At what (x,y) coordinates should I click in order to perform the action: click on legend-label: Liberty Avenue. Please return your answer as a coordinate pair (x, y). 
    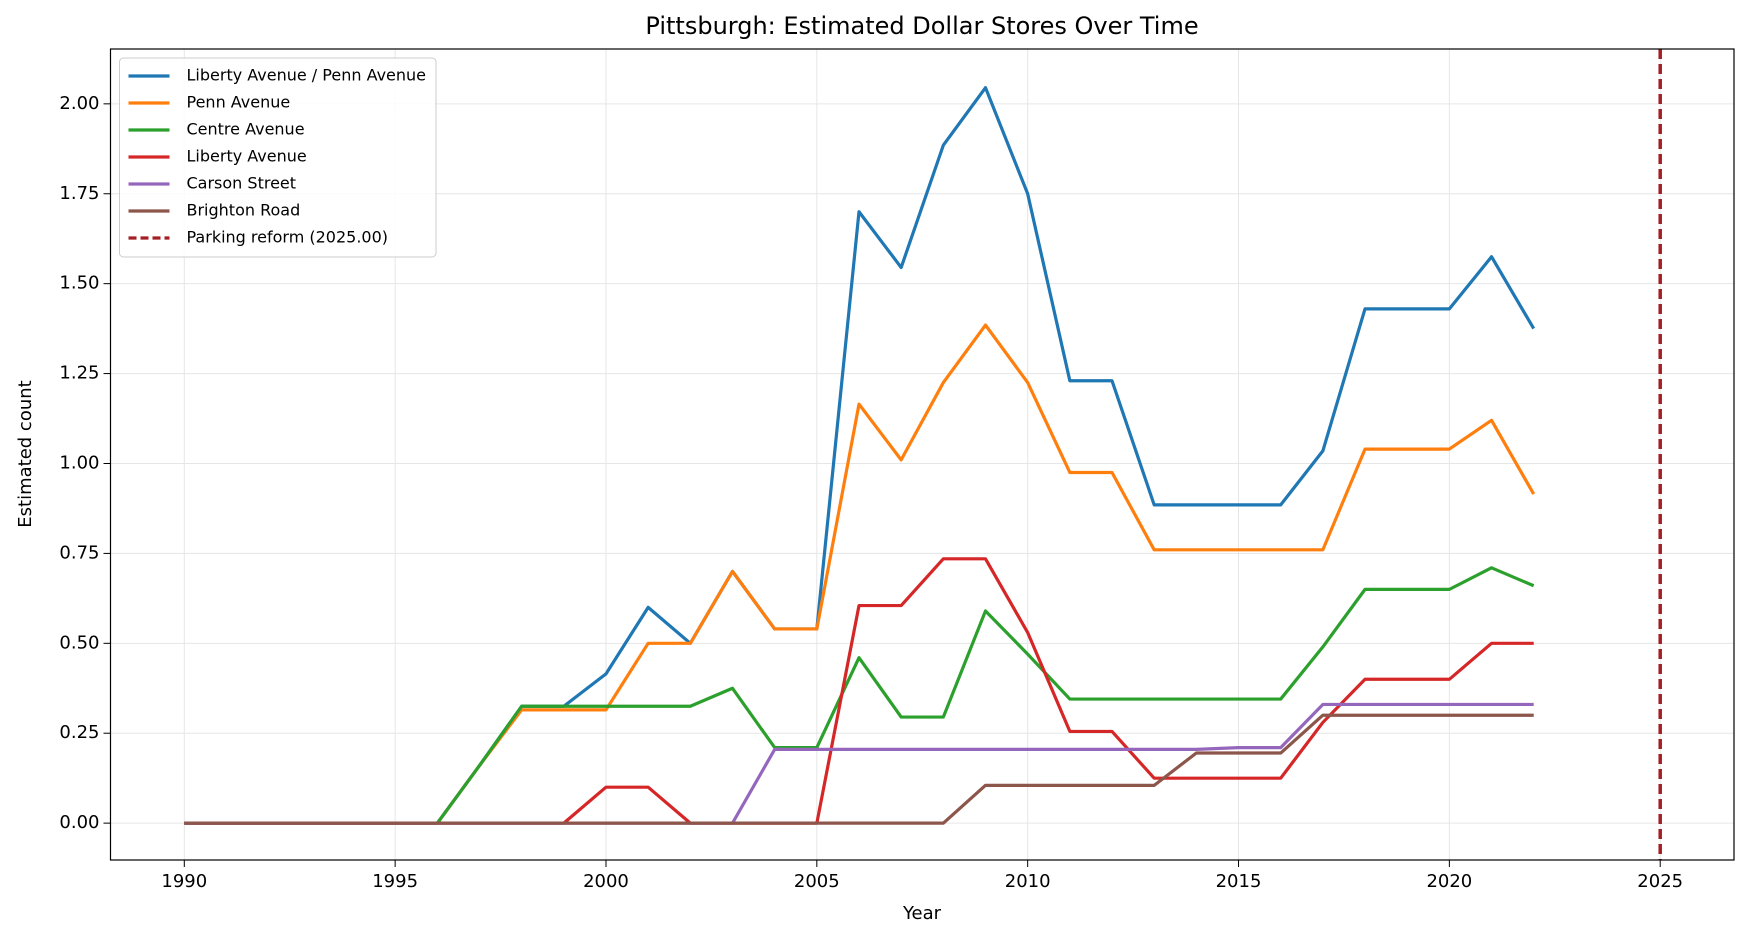
    Looking at the image, I should click on (247, 156).